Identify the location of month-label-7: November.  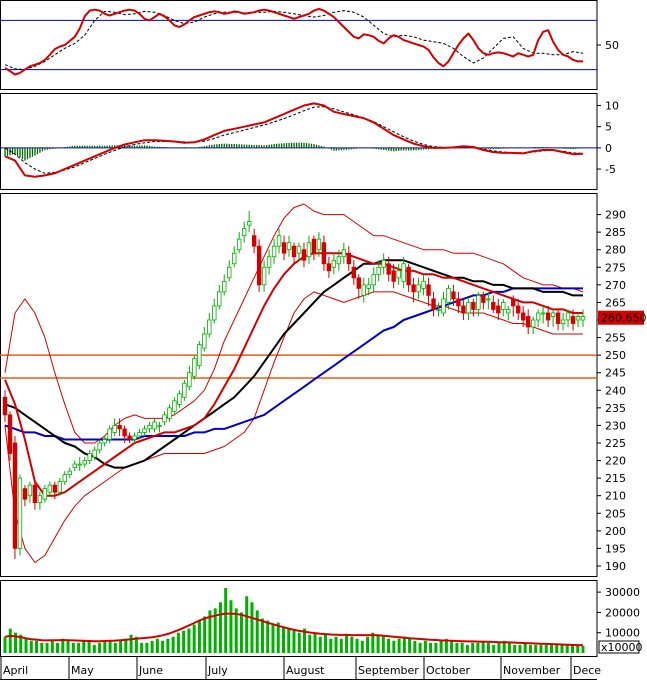
(532, 670).